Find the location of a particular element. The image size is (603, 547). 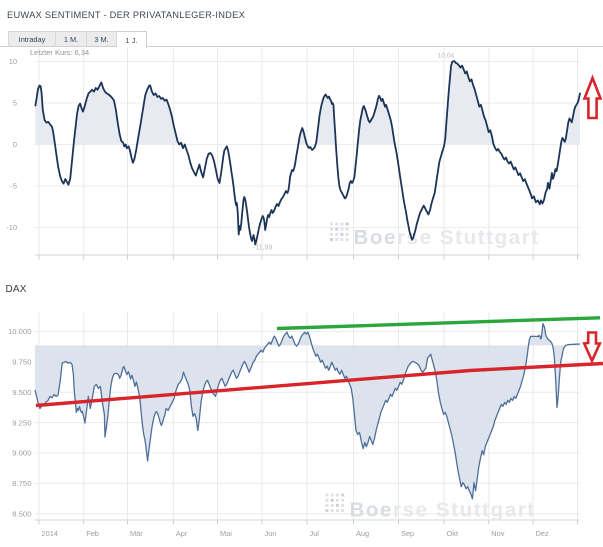

svg-text: Sep is located at coordinates (407, 533).